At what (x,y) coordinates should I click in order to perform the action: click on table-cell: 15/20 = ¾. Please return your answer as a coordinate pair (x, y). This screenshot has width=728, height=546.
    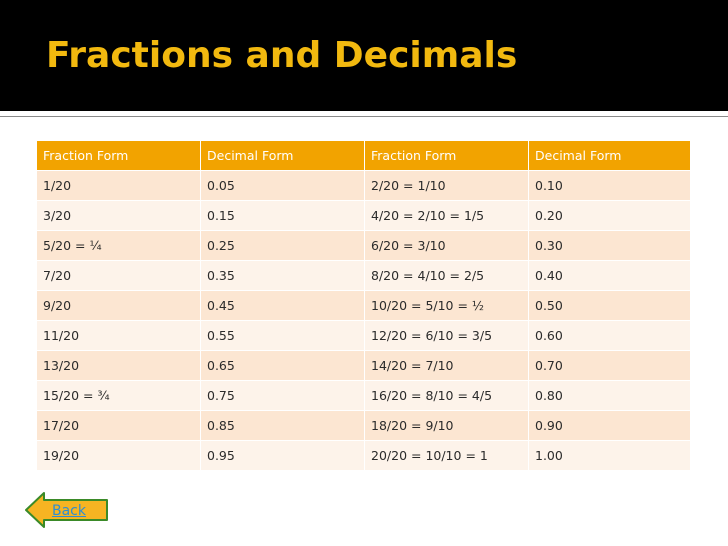
    Looking at the image, I should click on (119, 396).